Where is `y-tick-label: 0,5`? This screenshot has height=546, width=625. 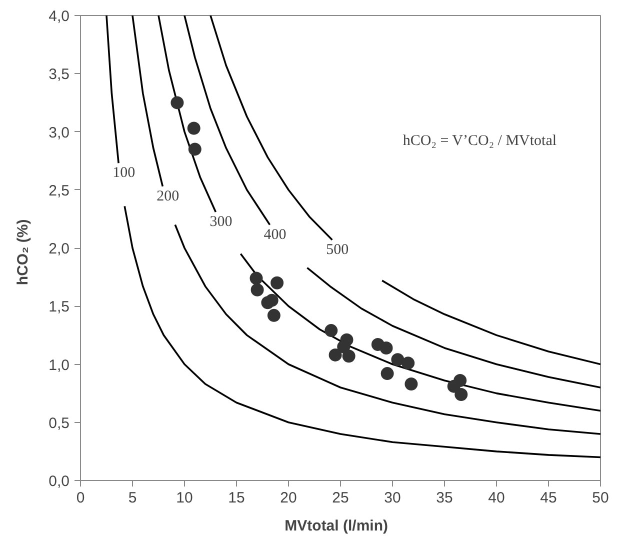 y-tick-label: 0,5 is located at coordinates (59, 423).